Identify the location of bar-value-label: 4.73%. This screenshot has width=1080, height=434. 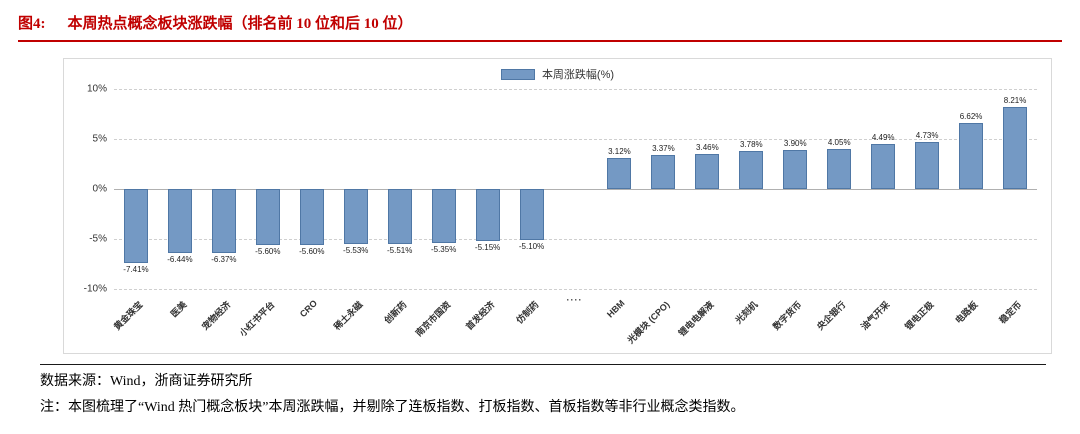
(927, 135).